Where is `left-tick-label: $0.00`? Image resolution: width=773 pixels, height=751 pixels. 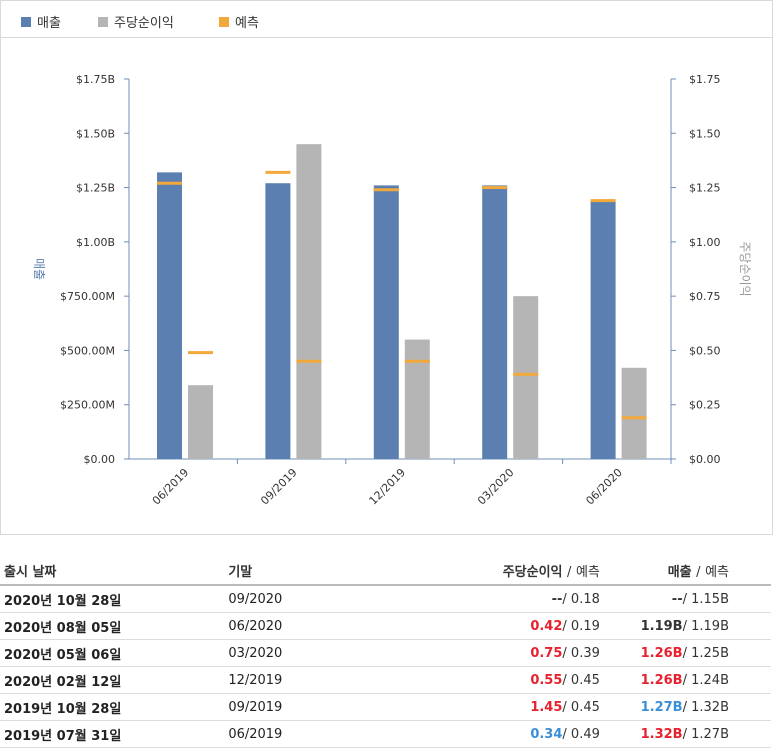
left-tick-label: $0.00 is located at coordinates (100, 459).